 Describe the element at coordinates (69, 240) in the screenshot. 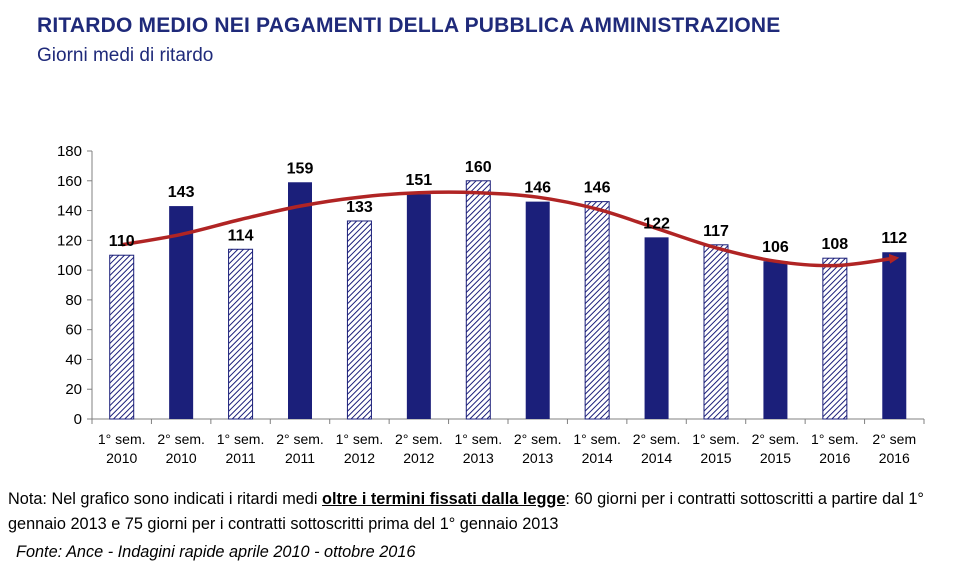

I see `y-tick-label: 120` at that location.